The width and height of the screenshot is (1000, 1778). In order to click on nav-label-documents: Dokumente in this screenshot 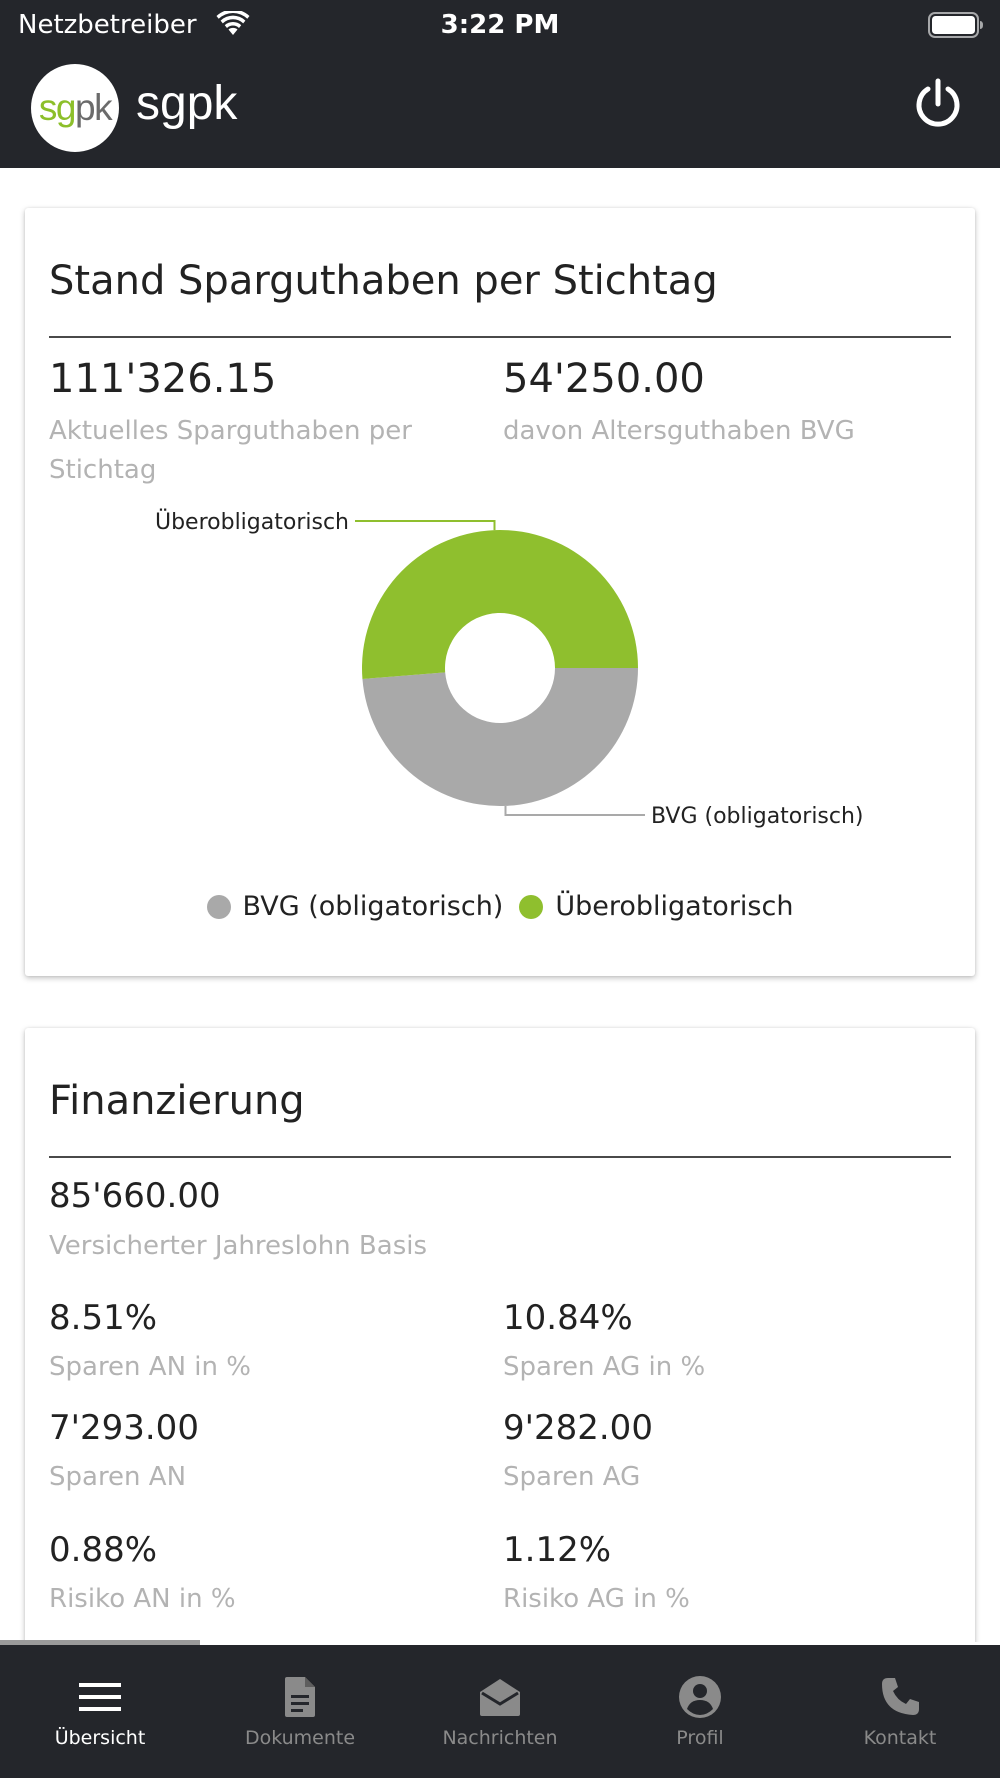, I will do `click(300, 1738)`.